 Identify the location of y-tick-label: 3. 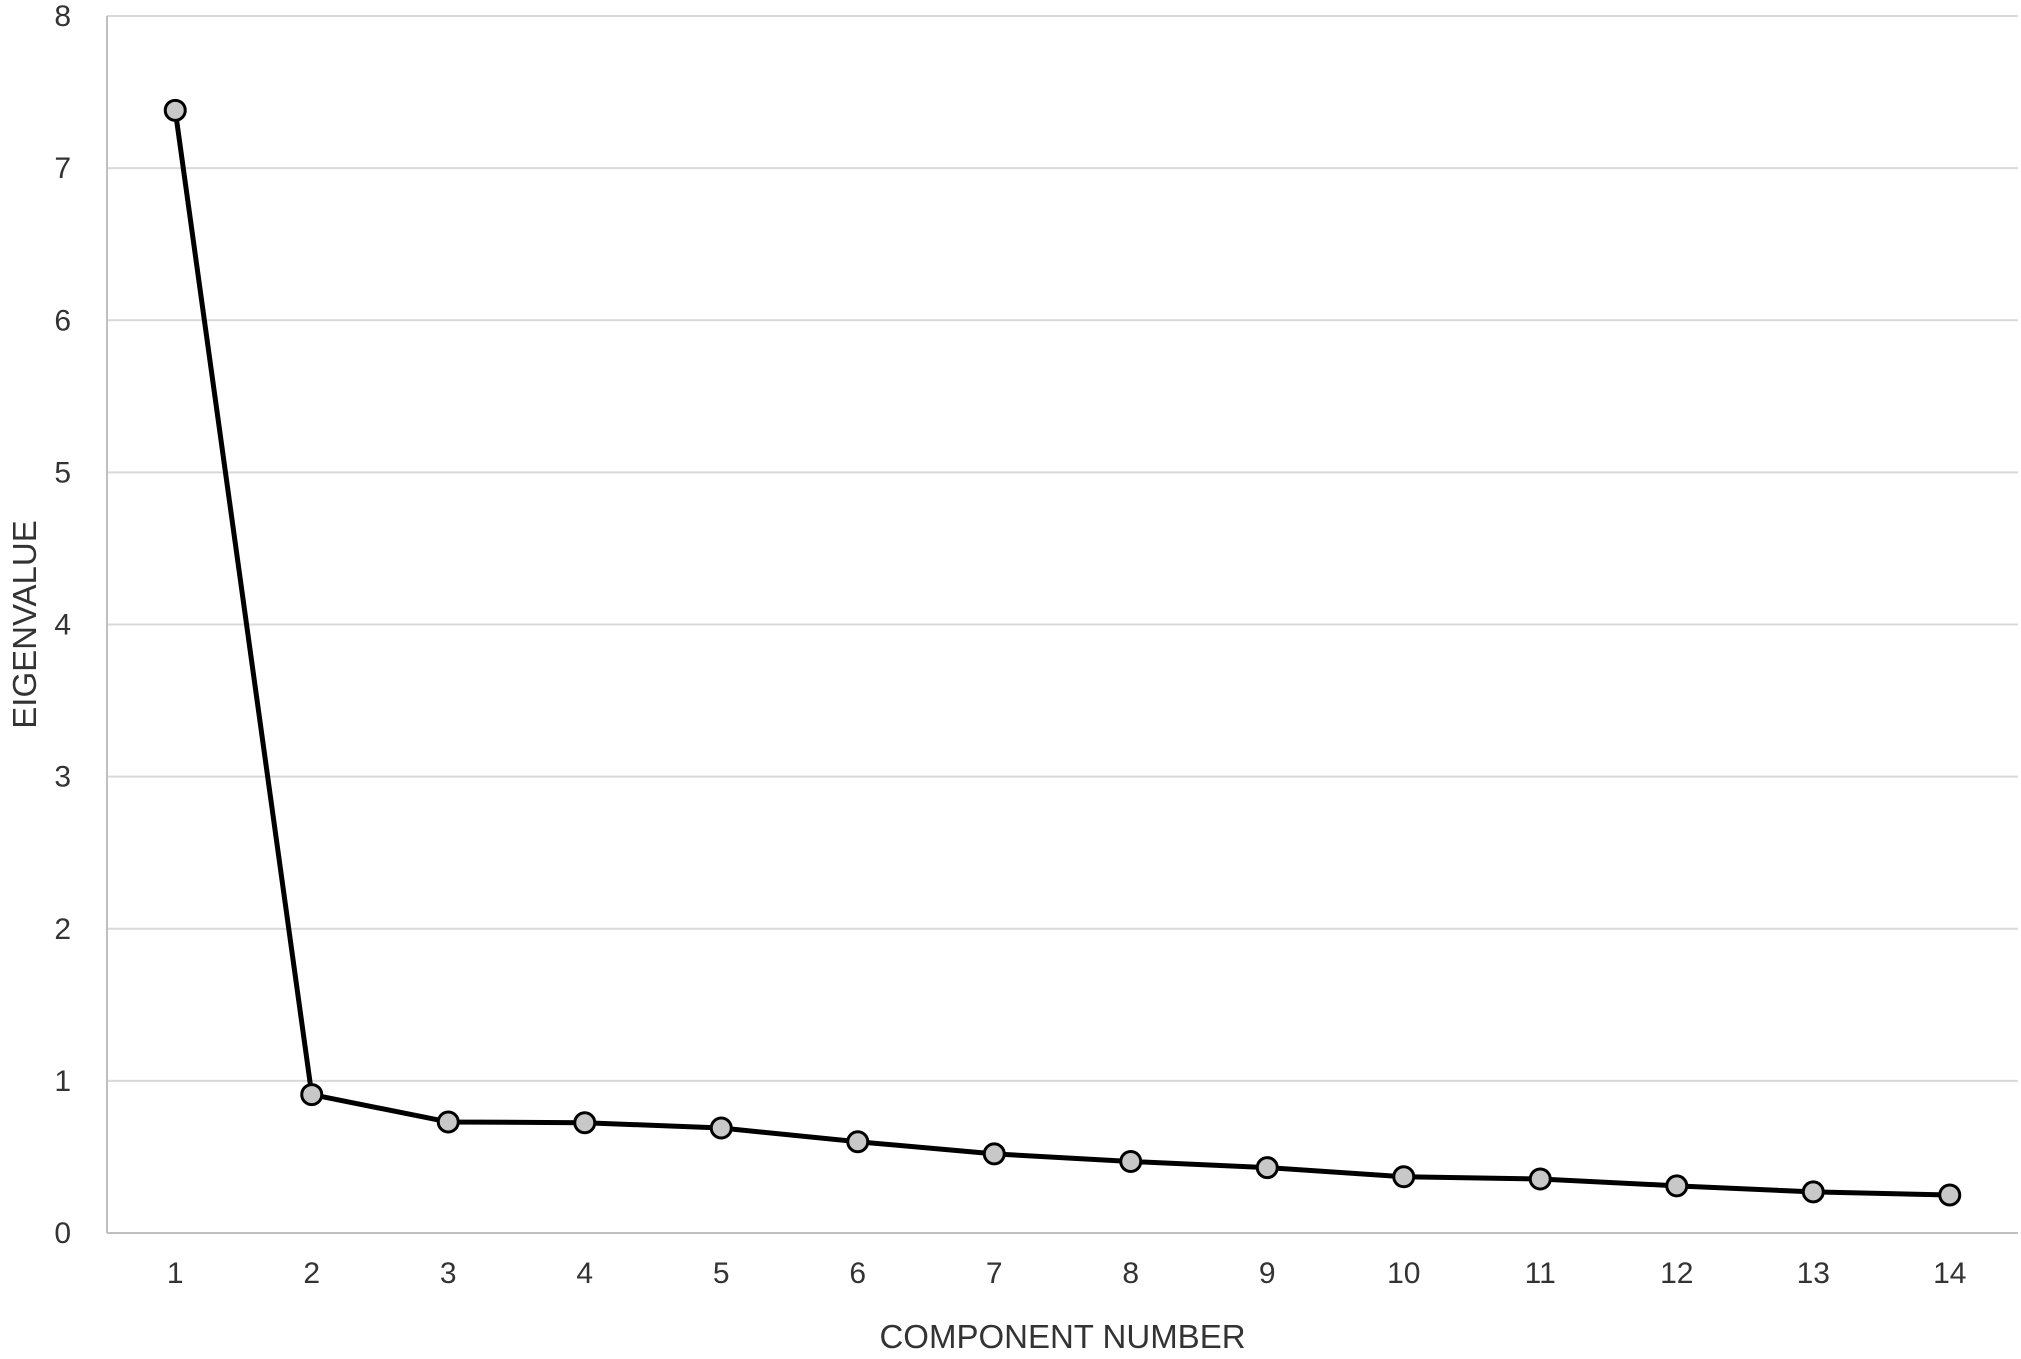
(62, 777).